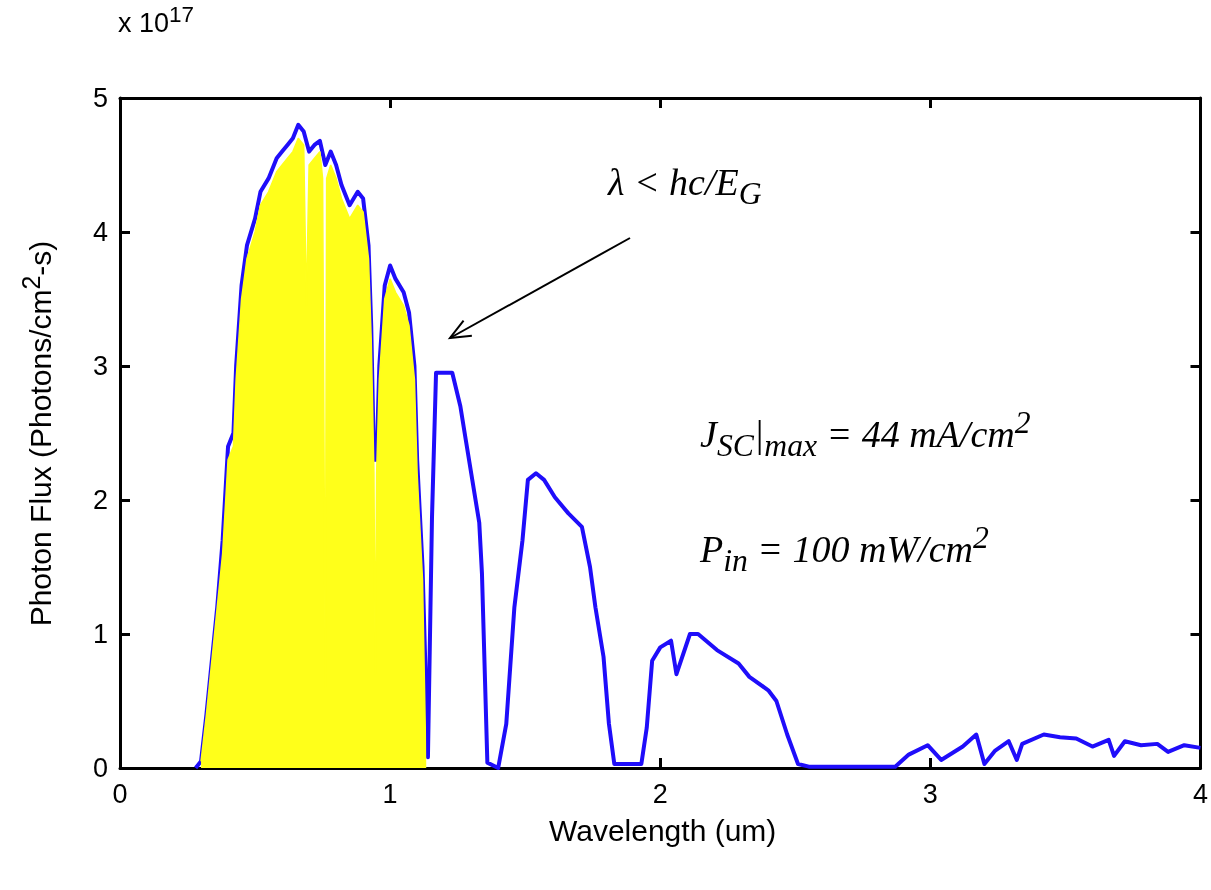 The height and width of the screenshot is (890, 1211). Describe the element at coordinates (120, 793) in the screenshot. I see `x-tick-label: 0` at that location.